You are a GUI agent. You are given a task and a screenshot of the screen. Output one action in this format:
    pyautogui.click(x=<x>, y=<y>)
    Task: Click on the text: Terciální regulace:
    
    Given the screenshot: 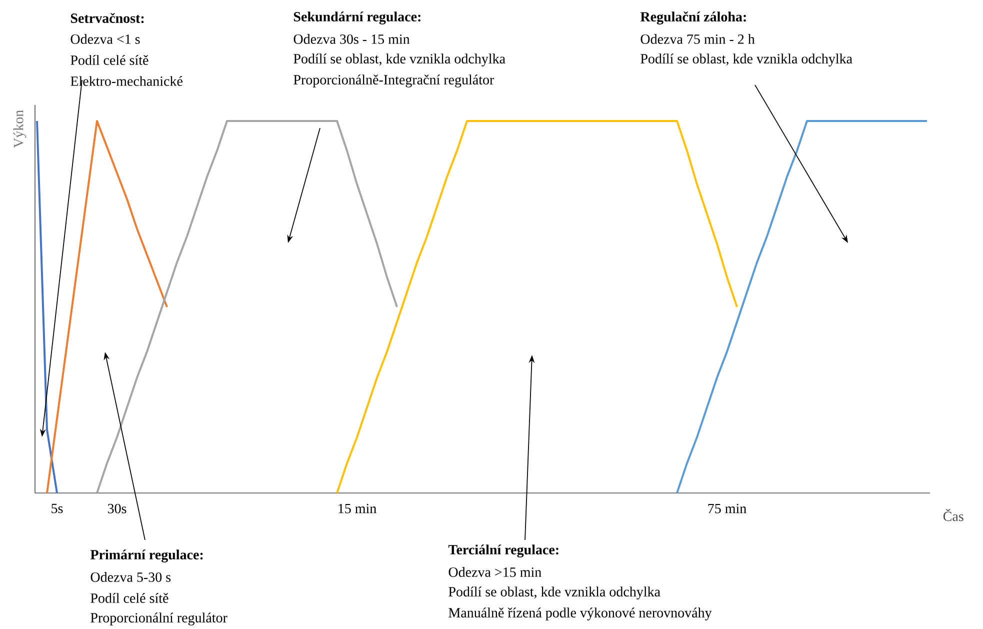 What is the action you would take?
    pyautogui.click(x=503, y=551)
    